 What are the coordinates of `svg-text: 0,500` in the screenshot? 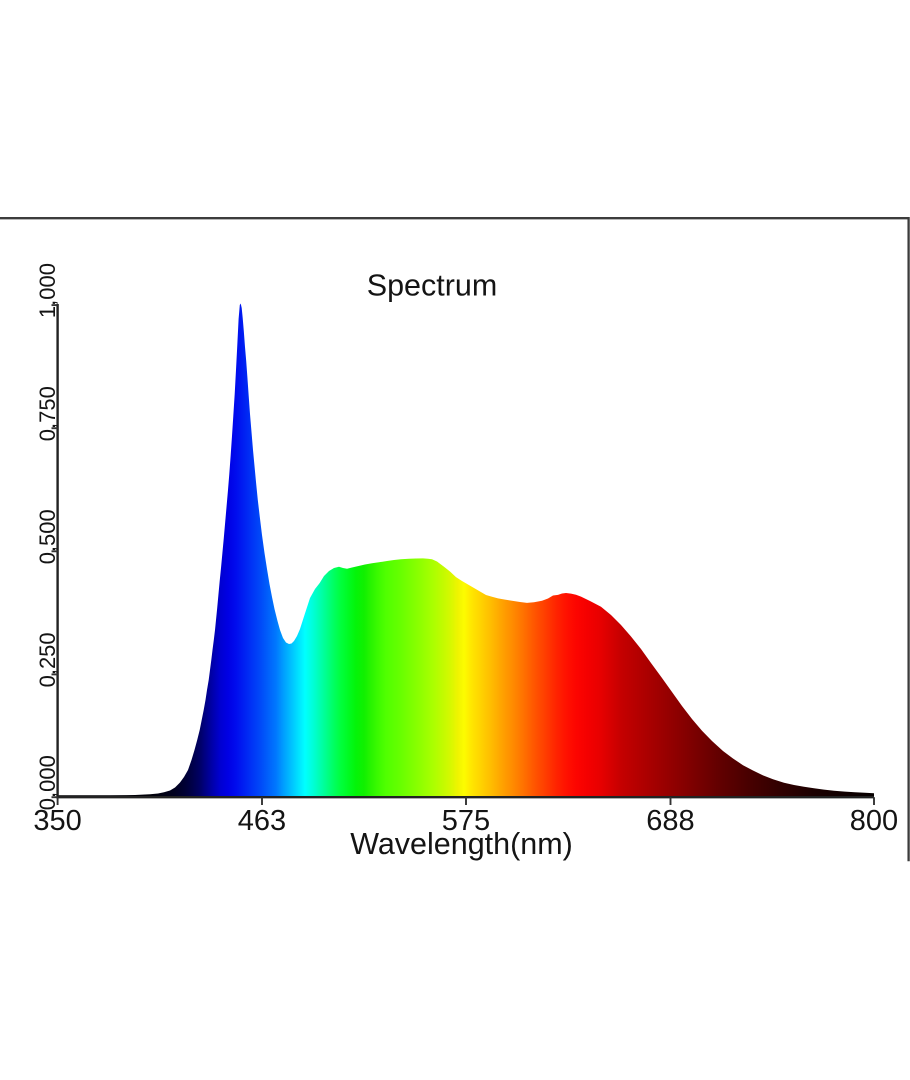 It's located at (47, 536).